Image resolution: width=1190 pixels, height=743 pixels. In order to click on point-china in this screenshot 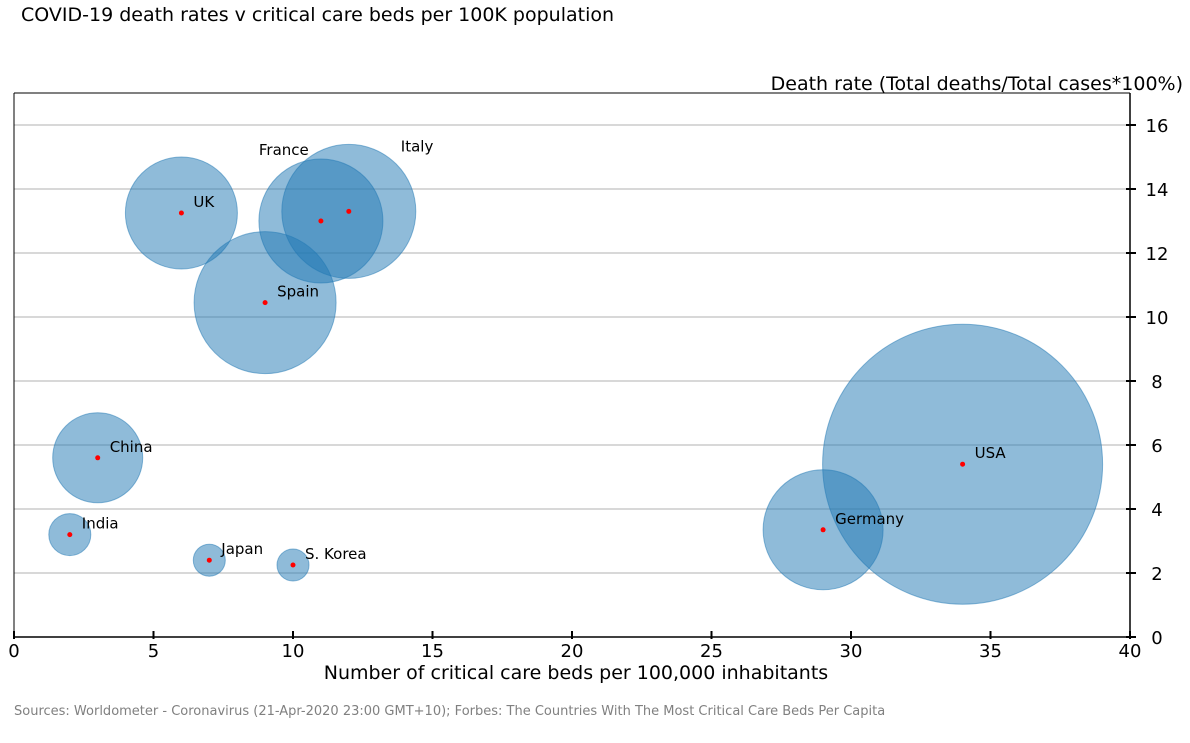, I will do `click(98, 458)`.